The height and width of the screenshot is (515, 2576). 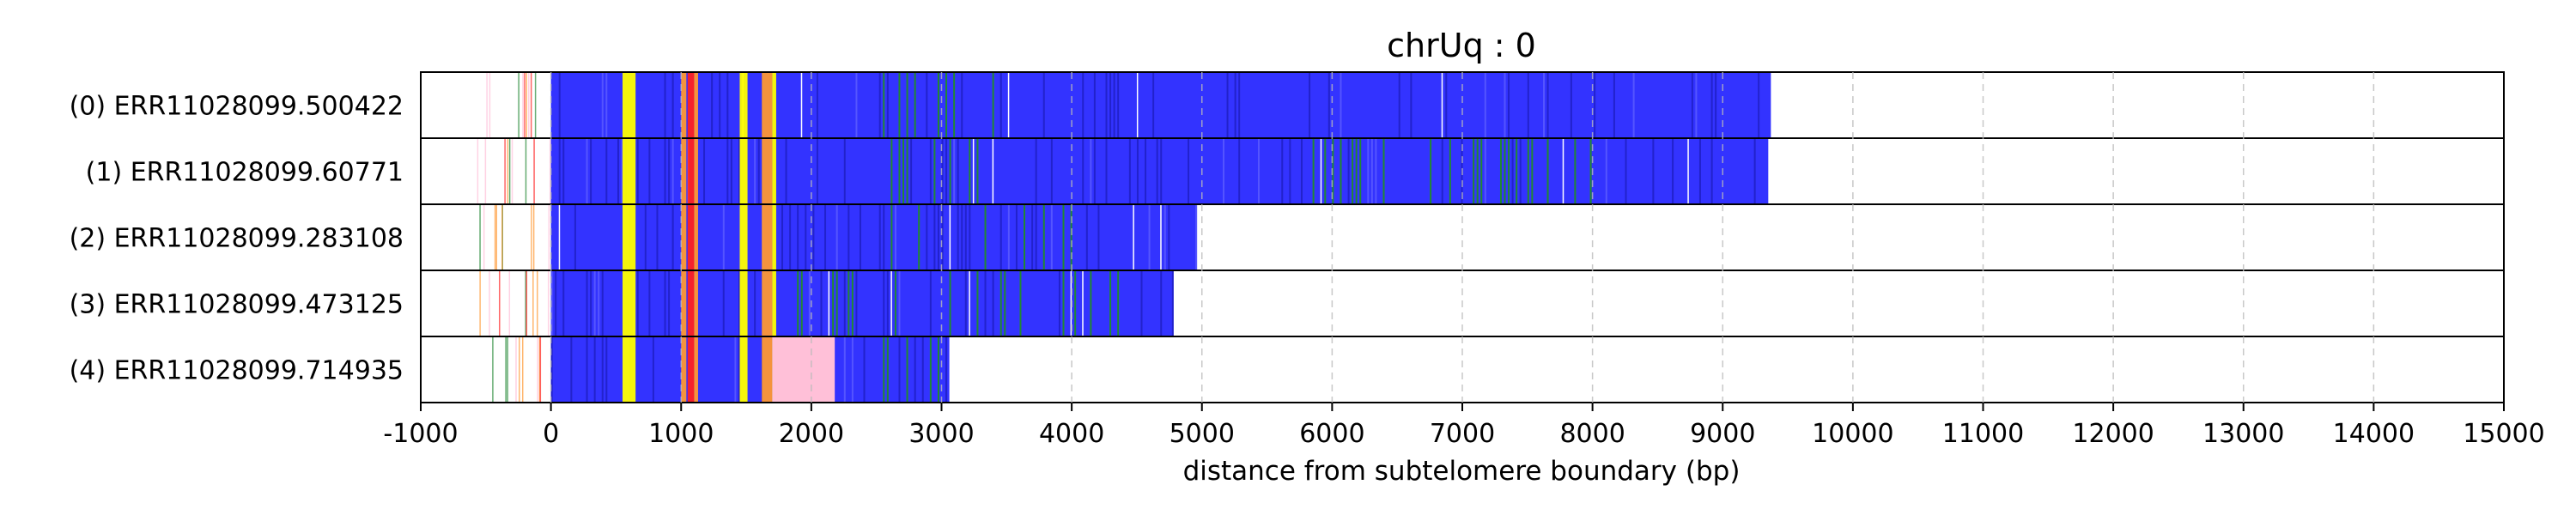 I want to click on row-label: (4) ERR11028099.714935, so click(x=237, y=371).